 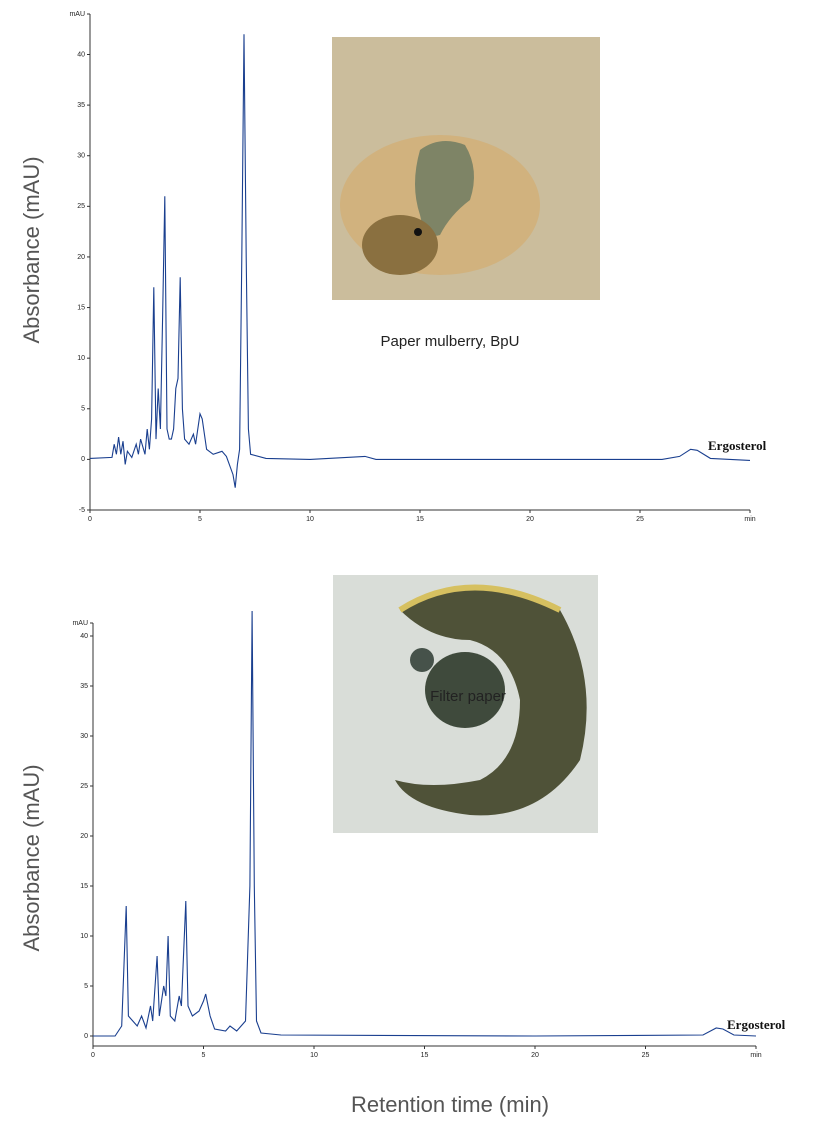 I want to click on y-tick-label: -5, so click(x=82, y=510).